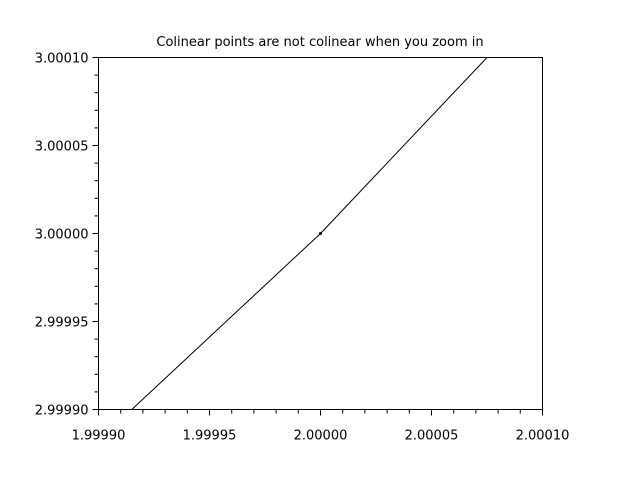 Image resolution: width=640 pixels, height=484 pixels. I want to click on x-tick-label: 1.99990, so click(99, 436).